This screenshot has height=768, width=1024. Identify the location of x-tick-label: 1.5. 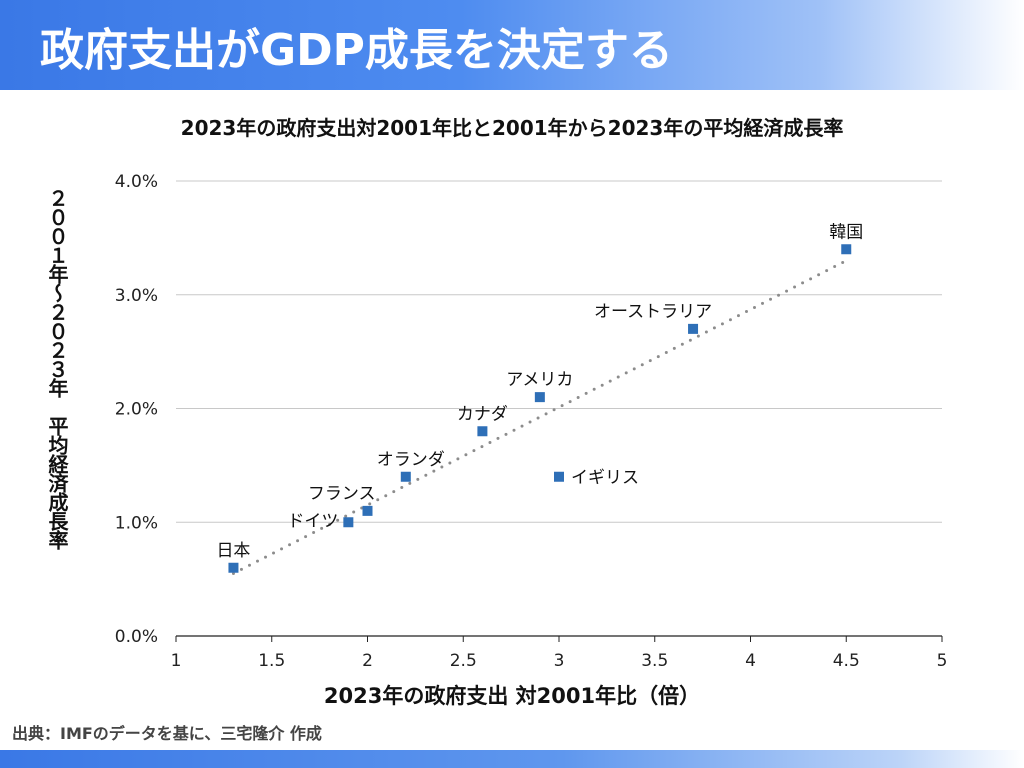
(271, 661).